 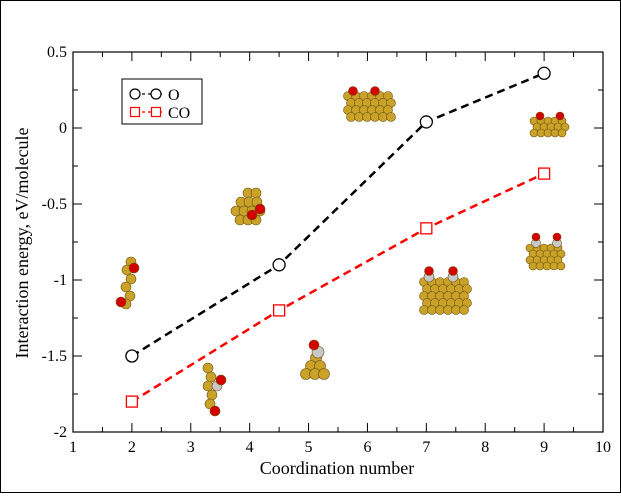 I want to click on chain-cluster-co-icon, so click(x=214, y=389).